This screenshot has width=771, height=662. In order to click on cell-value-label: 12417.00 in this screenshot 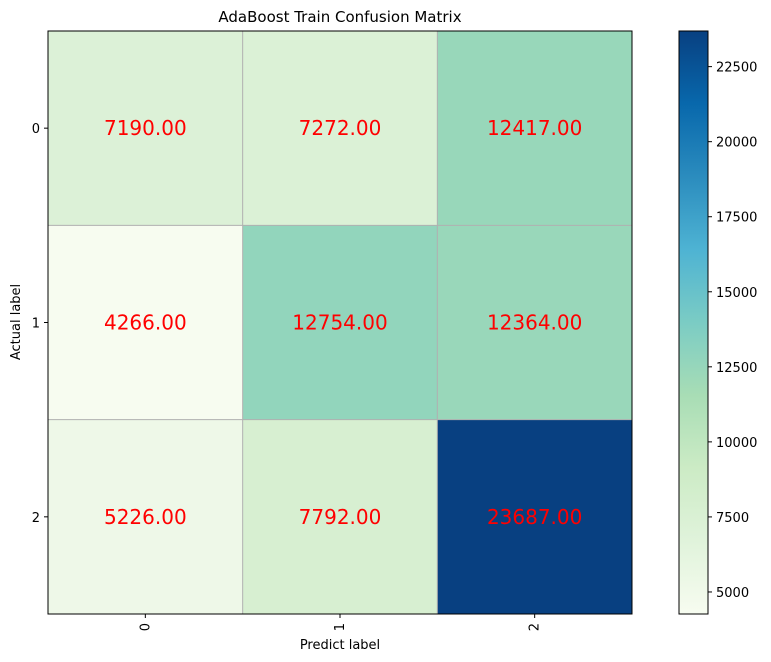, I will do `click(534, 128)`.